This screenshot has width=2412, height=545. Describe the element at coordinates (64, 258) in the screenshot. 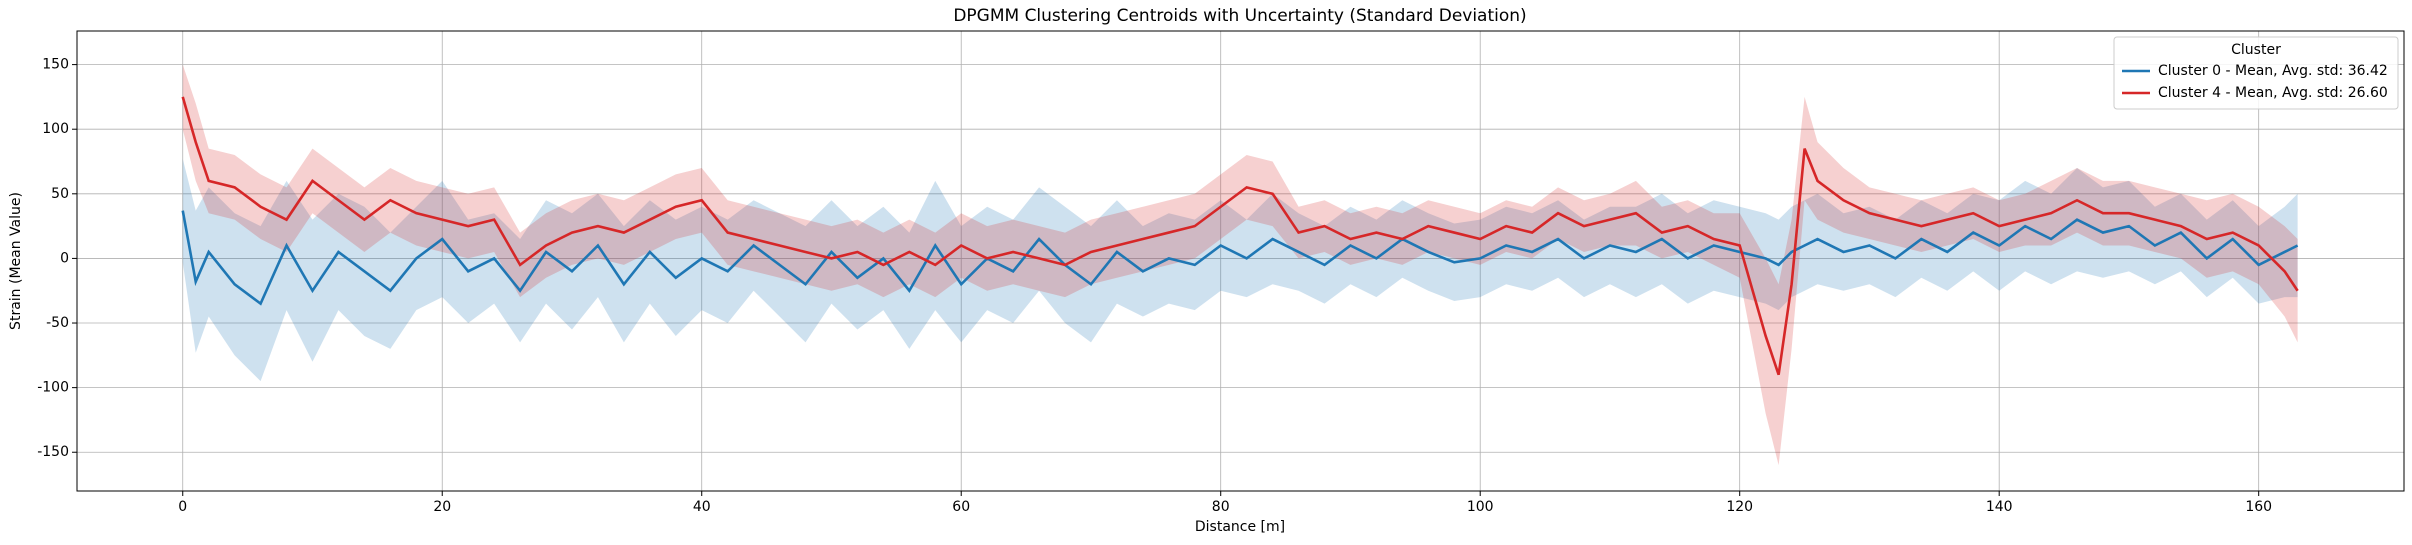

I see `y-tick-label: 0` at that location.